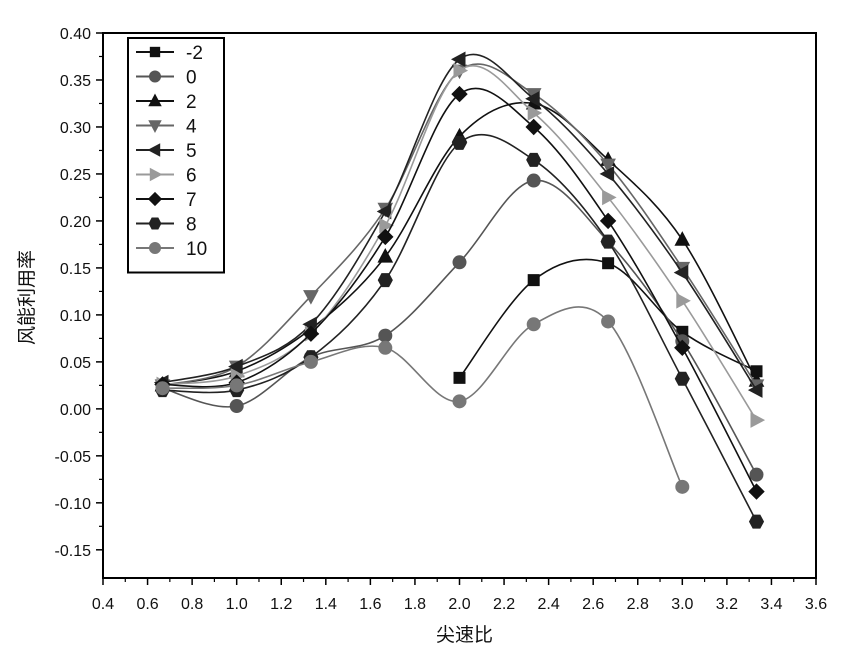 The image size is (848, 655). I want to click on legend-item: 0, so click(166, 78).